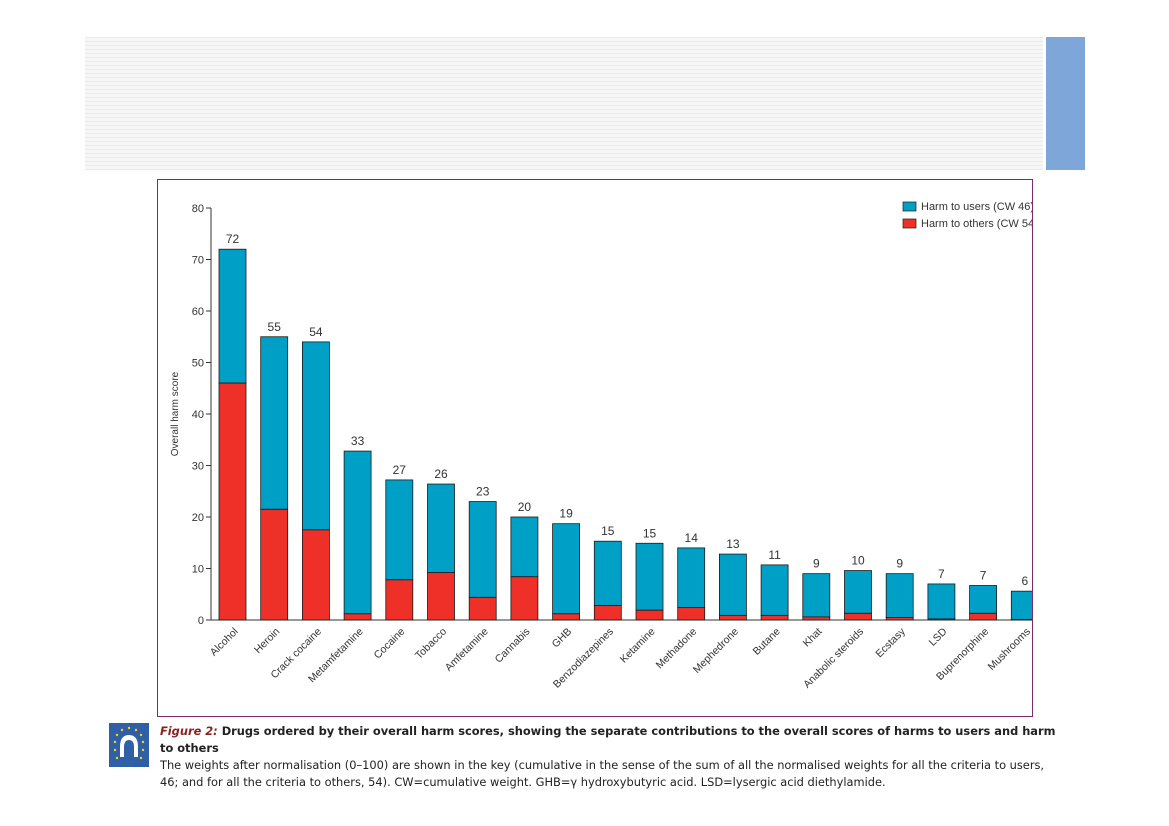 The height and width of the screenshot is (826, 1169). Describe the element at coordinates (189, 731) in the screenshot. I see `caption-figure-label: Figure 2:` at that location.